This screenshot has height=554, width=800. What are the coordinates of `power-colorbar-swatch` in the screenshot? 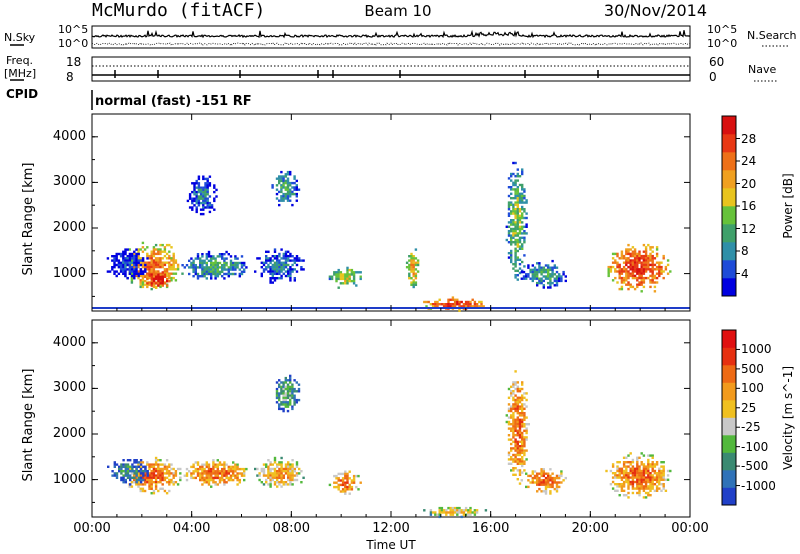 It's located at (729, 287).